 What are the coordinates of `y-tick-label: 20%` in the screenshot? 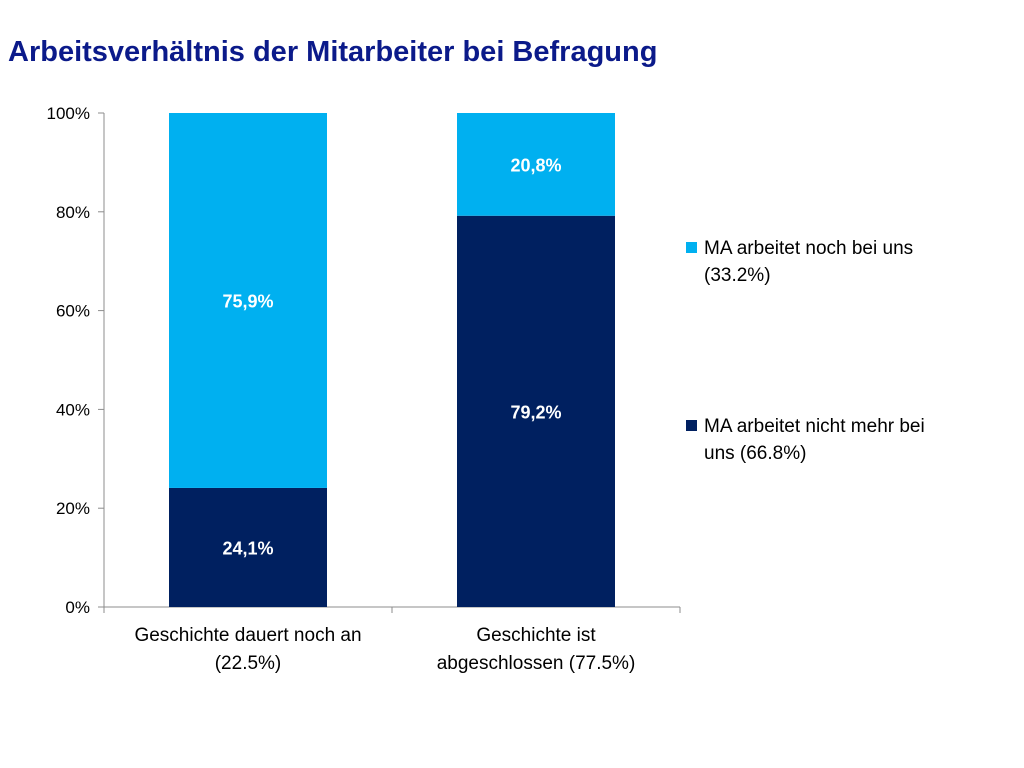 It's located at (73, 508).